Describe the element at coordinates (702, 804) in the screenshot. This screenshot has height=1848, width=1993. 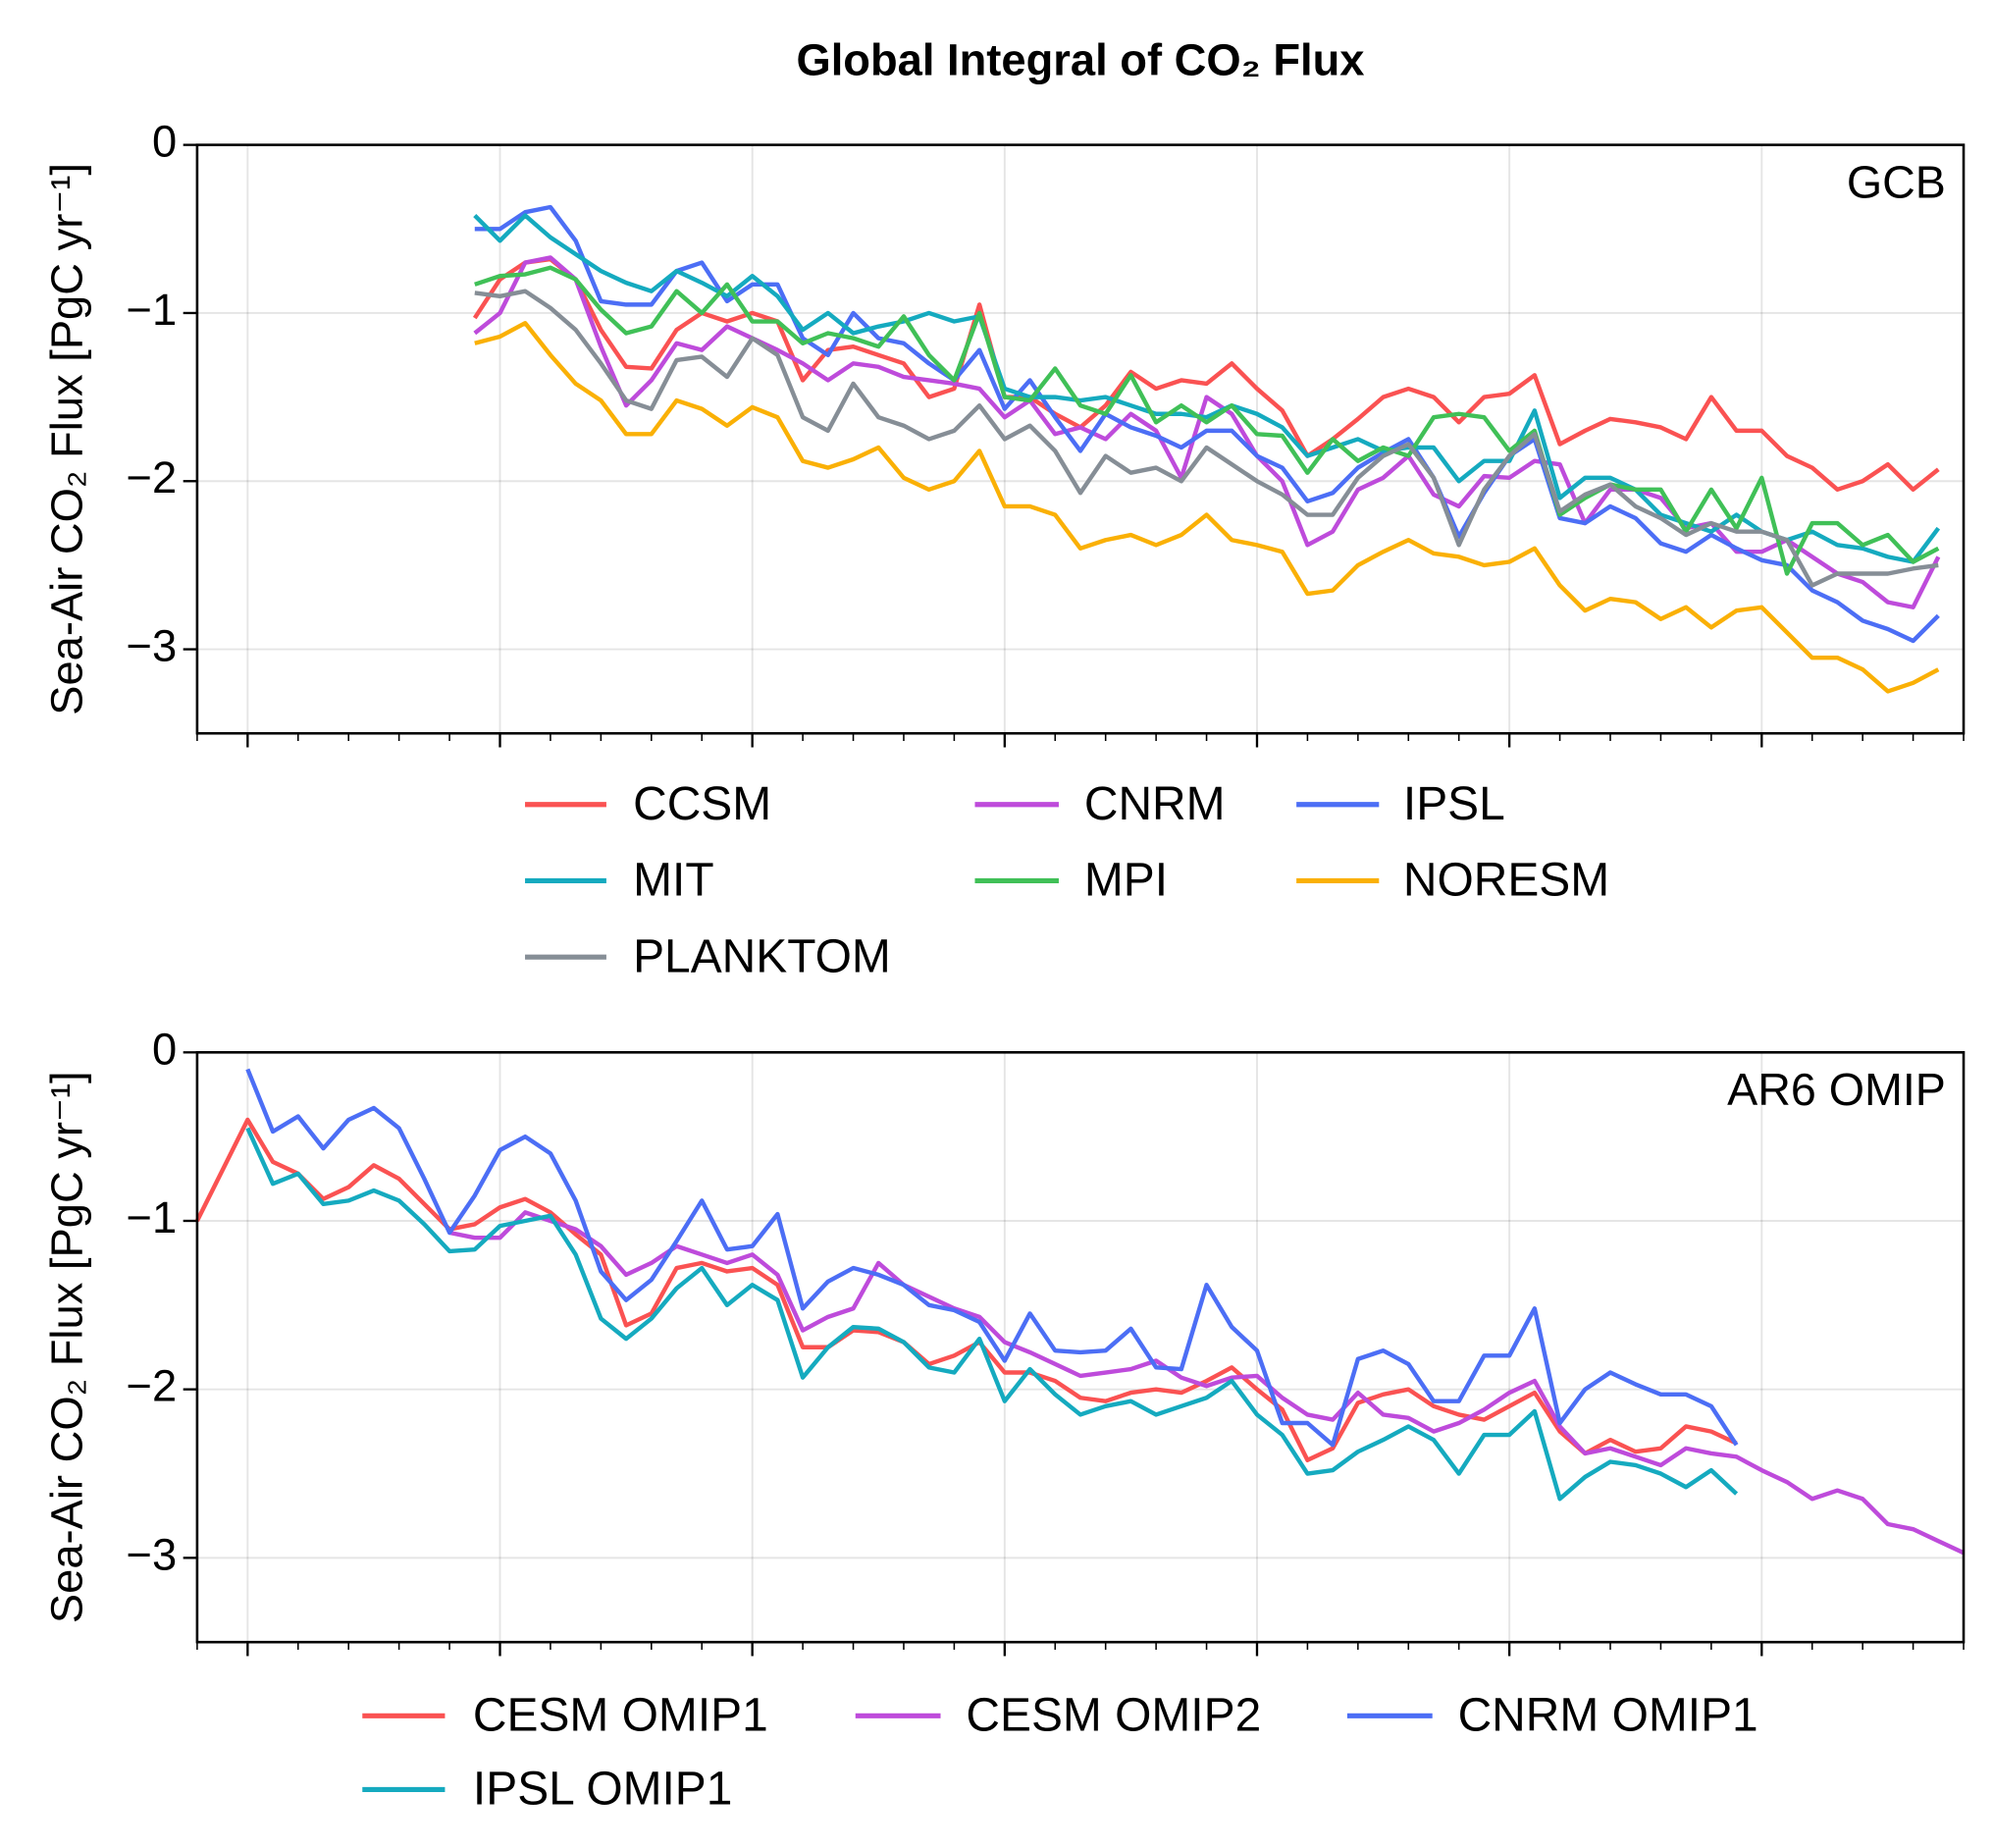
I see `legend-label: CCSM` at that location.